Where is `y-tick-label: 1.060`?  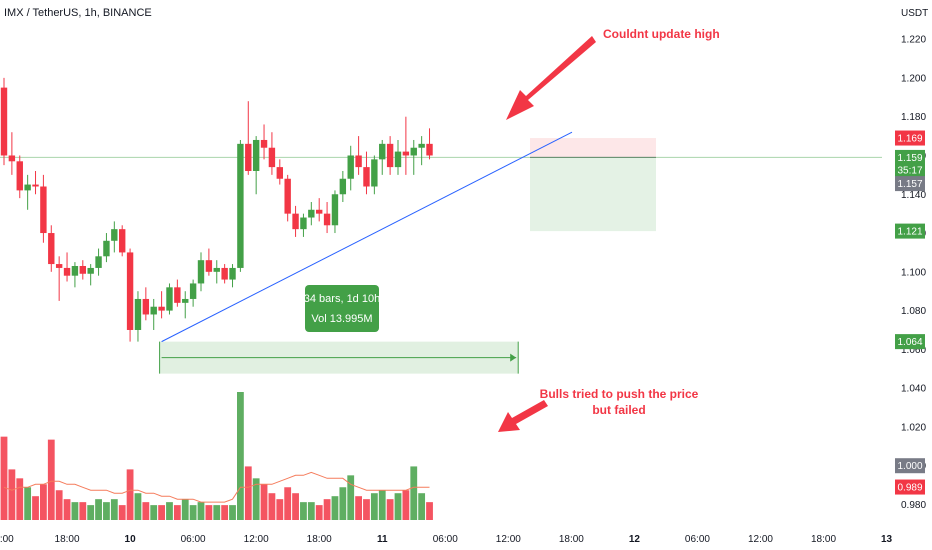 y-tick-label: 1.060 is located at coordinates (913, 350).